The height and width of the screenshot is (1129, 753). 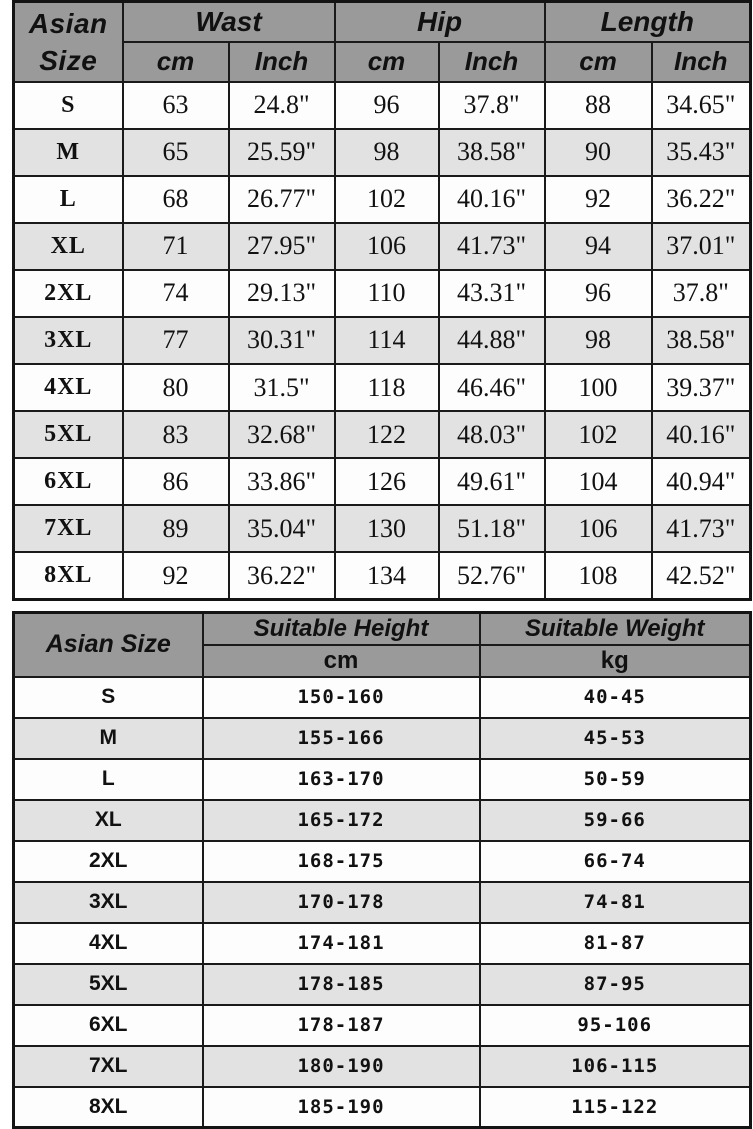 What do you see at coordinates (382, 529) in the screenshot?
I see `table-row: 7XL 89 35.04" 130 51.18" 106 41.73"` at bounding box center [382, 529].